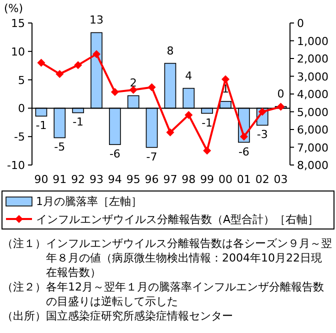 Image resolution: width=336 pixels, height=333 pixels. I want to click on y2-tick-label: 4,000, so click(312, 94).